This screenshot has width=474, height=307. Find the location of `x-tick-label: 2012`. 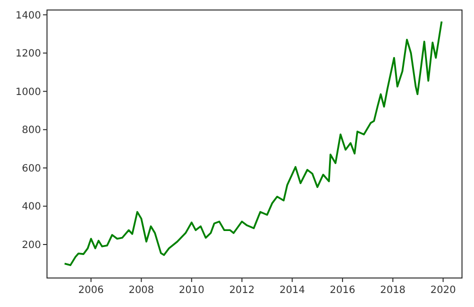

x-tick-label: 2012 is located at coordinates (242, 290).